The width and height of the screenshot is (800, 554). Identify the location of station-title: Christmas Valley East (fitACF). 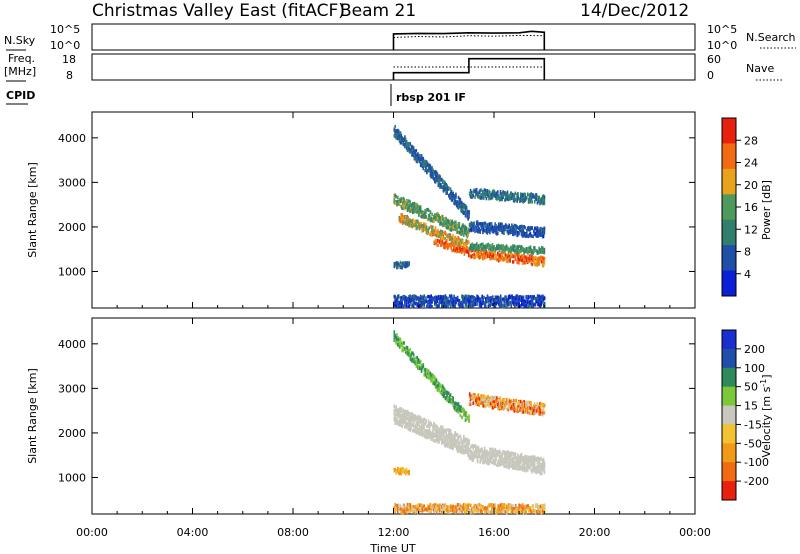
(218, 11).